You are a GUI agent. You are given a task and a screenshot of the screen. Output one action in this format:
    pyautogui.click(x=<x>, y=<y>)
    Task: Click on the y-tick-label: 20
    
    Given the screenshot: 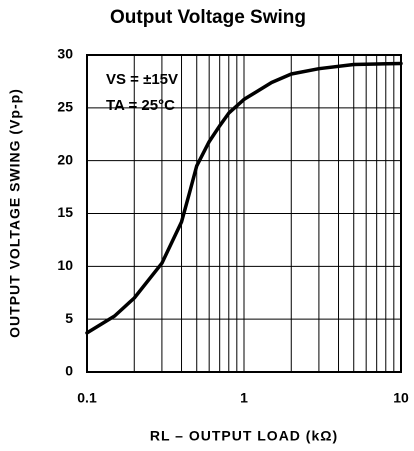 What is the action you would take?
    pyautogui.click(x=65, y=159)
    